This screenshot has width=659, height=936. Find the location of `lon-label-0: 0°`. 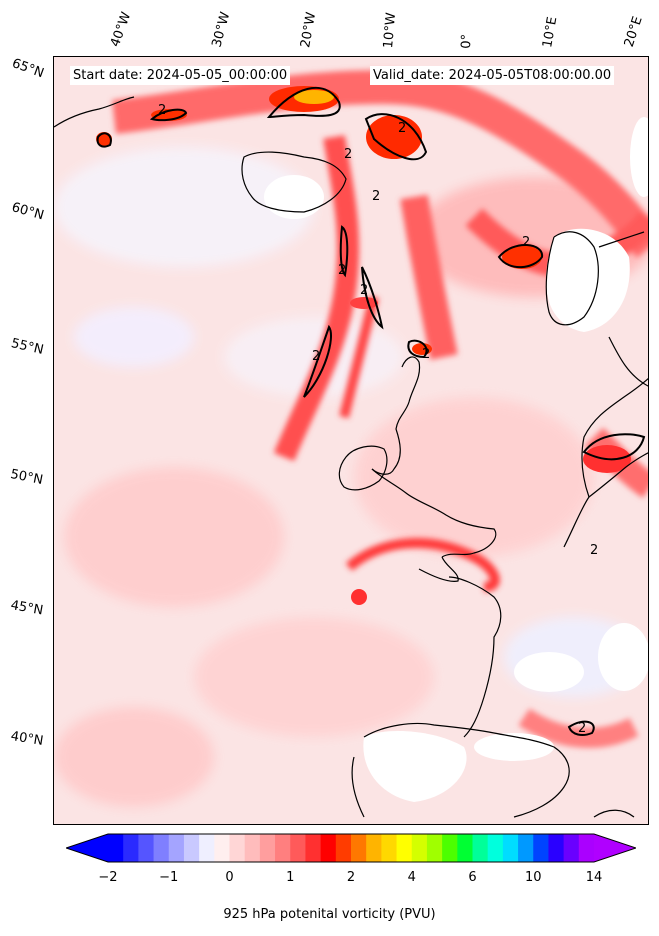

lon-label-0: 0° is located at coordinates (467, 41).